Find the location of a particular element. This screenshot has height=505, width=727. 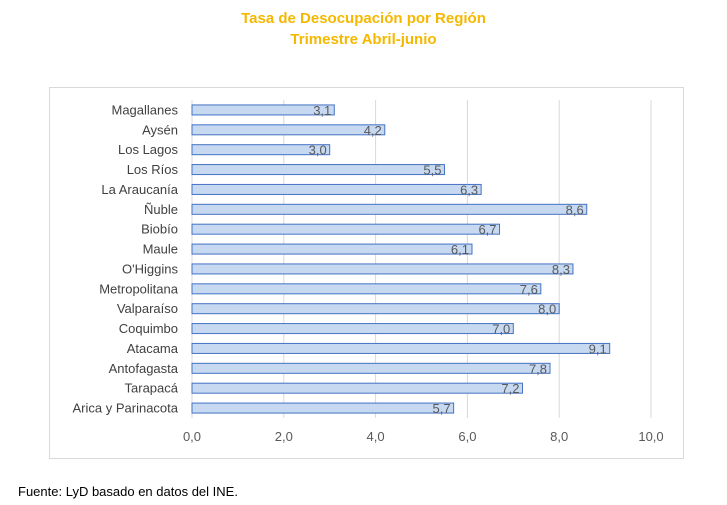

category-label: Magallanes is located at coordinates (145, 109).